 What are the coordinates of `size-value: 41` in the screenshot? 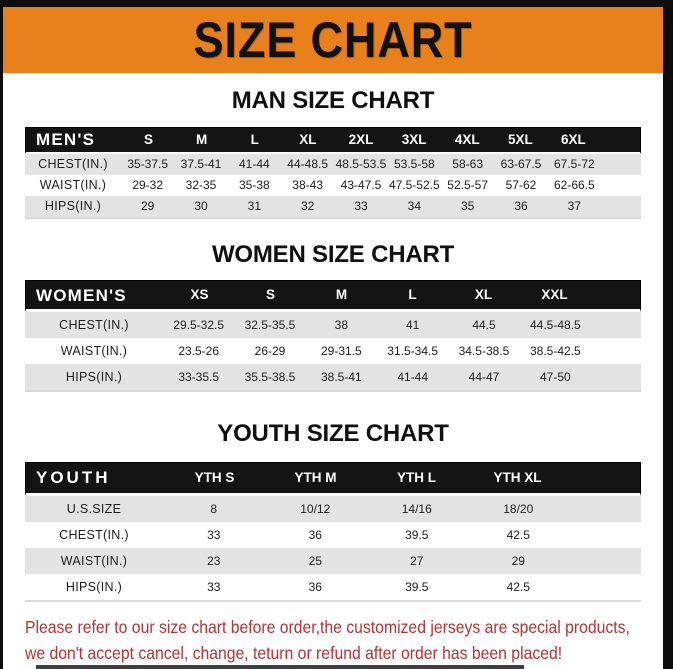 It's located at (412, 325).